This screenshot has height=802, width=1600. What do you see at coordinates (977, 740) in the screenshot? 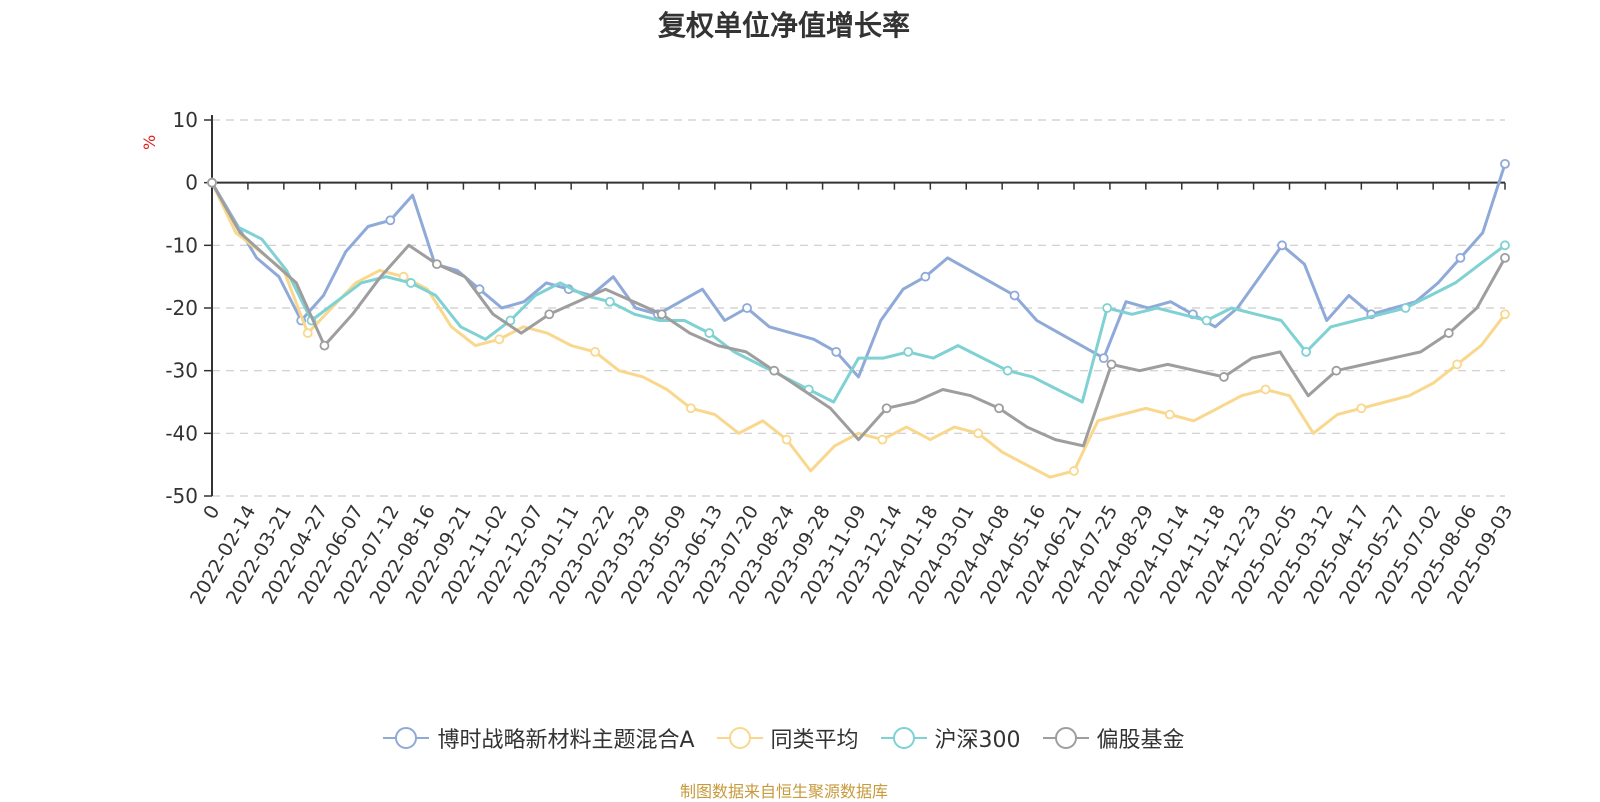
I see `legend-label: 沪深300` at bounding box center [977, 740].